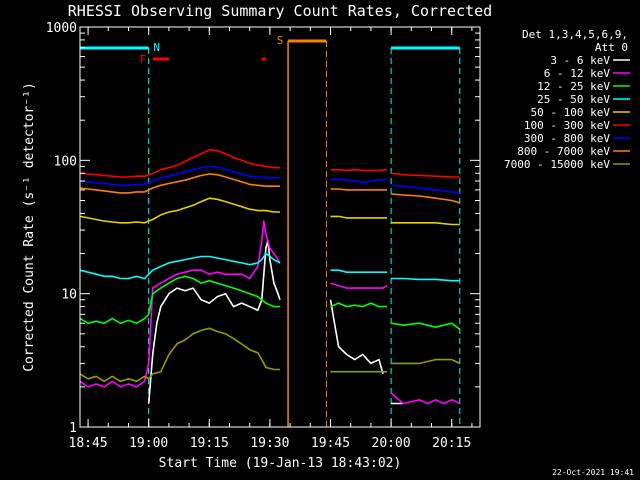  Describe the element at coordinates (280, 40) in the screenshot. I see `saa-label: S` at that location.